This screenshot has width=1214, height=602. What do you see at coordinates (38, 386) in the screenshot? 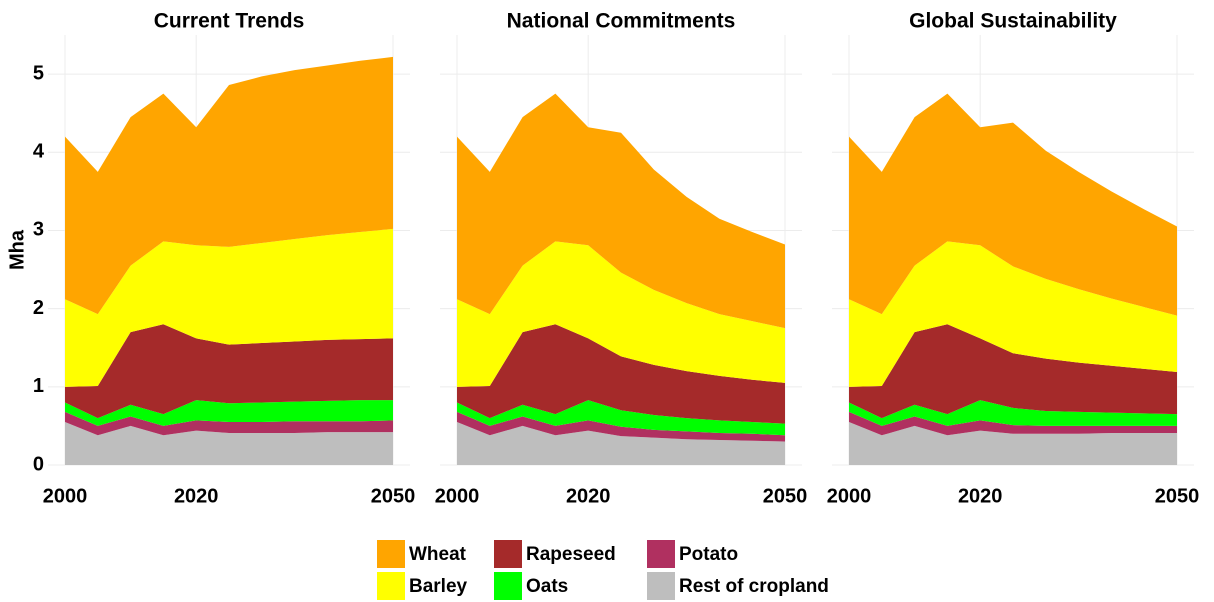
I see `y-tick-label: 1` at bounding box center [38, 386].